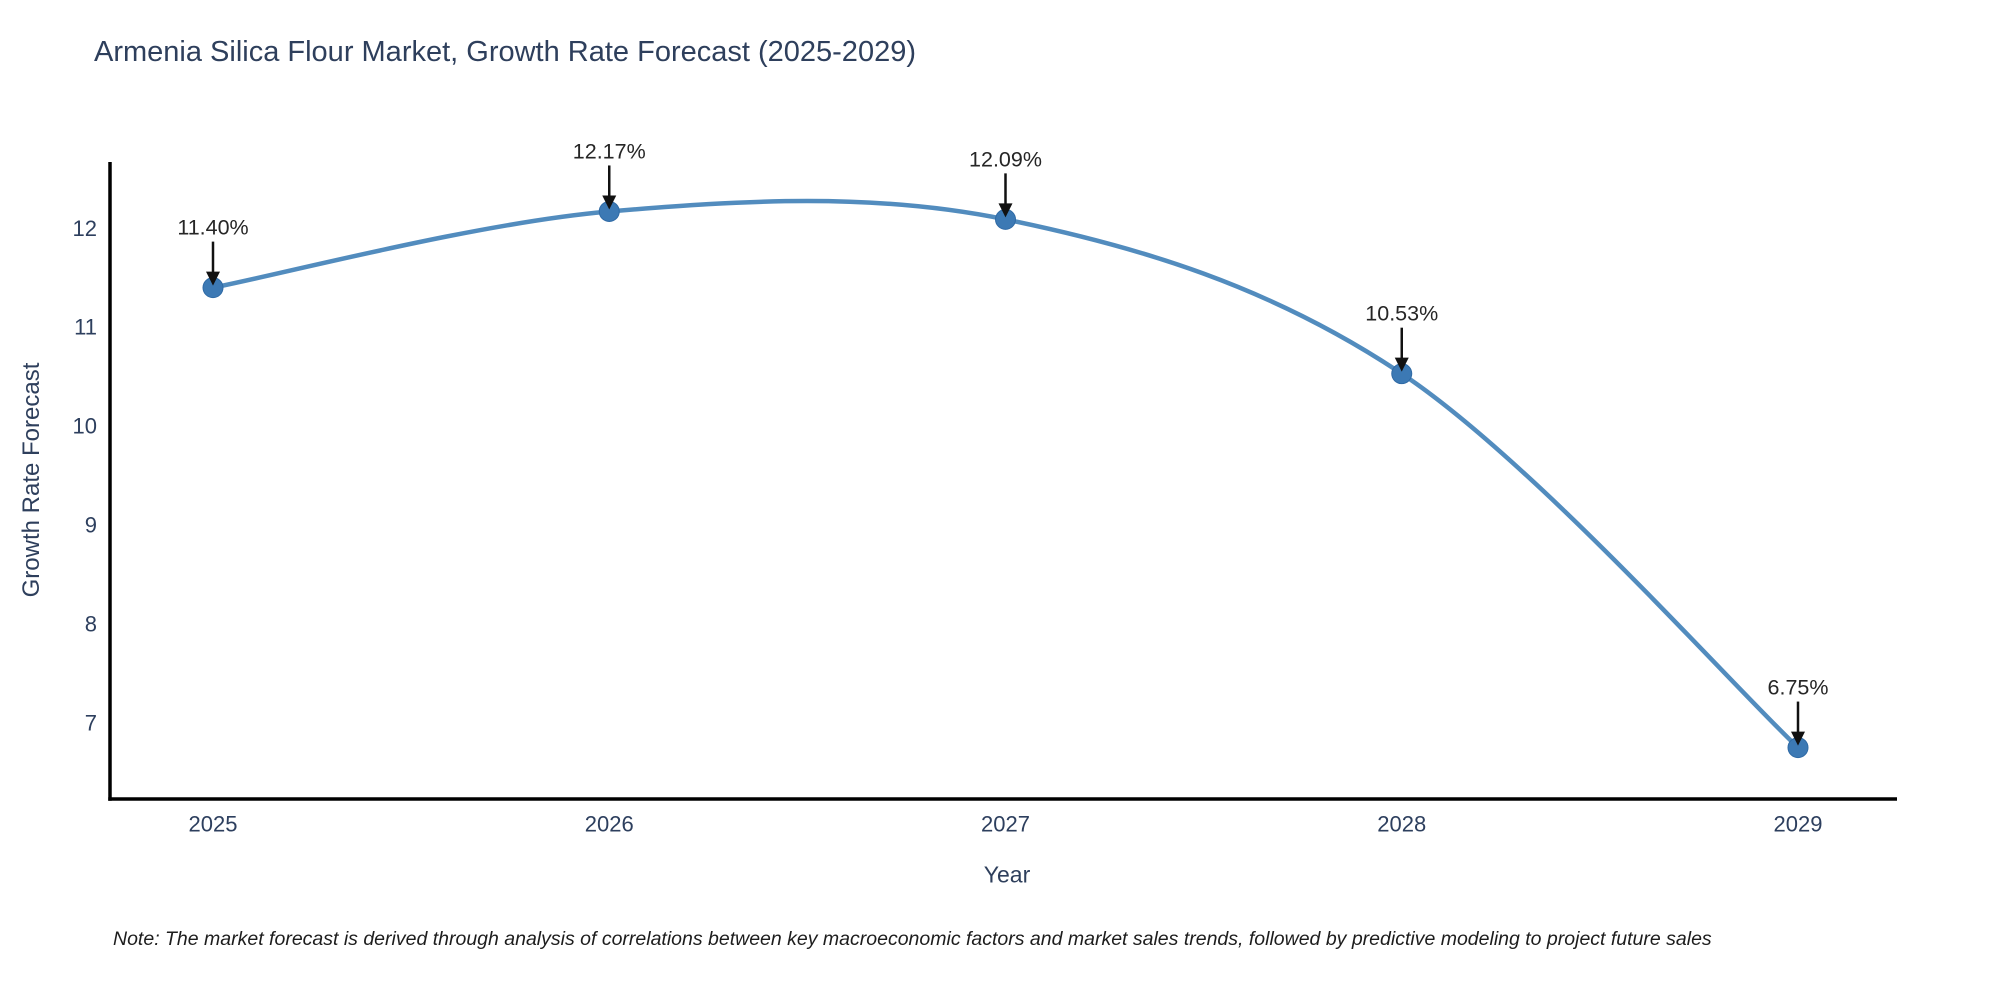 The width and height of the screenshot is (2000, 1000). I want to click on data-point-label: 10.53%, so click(1401, 314).